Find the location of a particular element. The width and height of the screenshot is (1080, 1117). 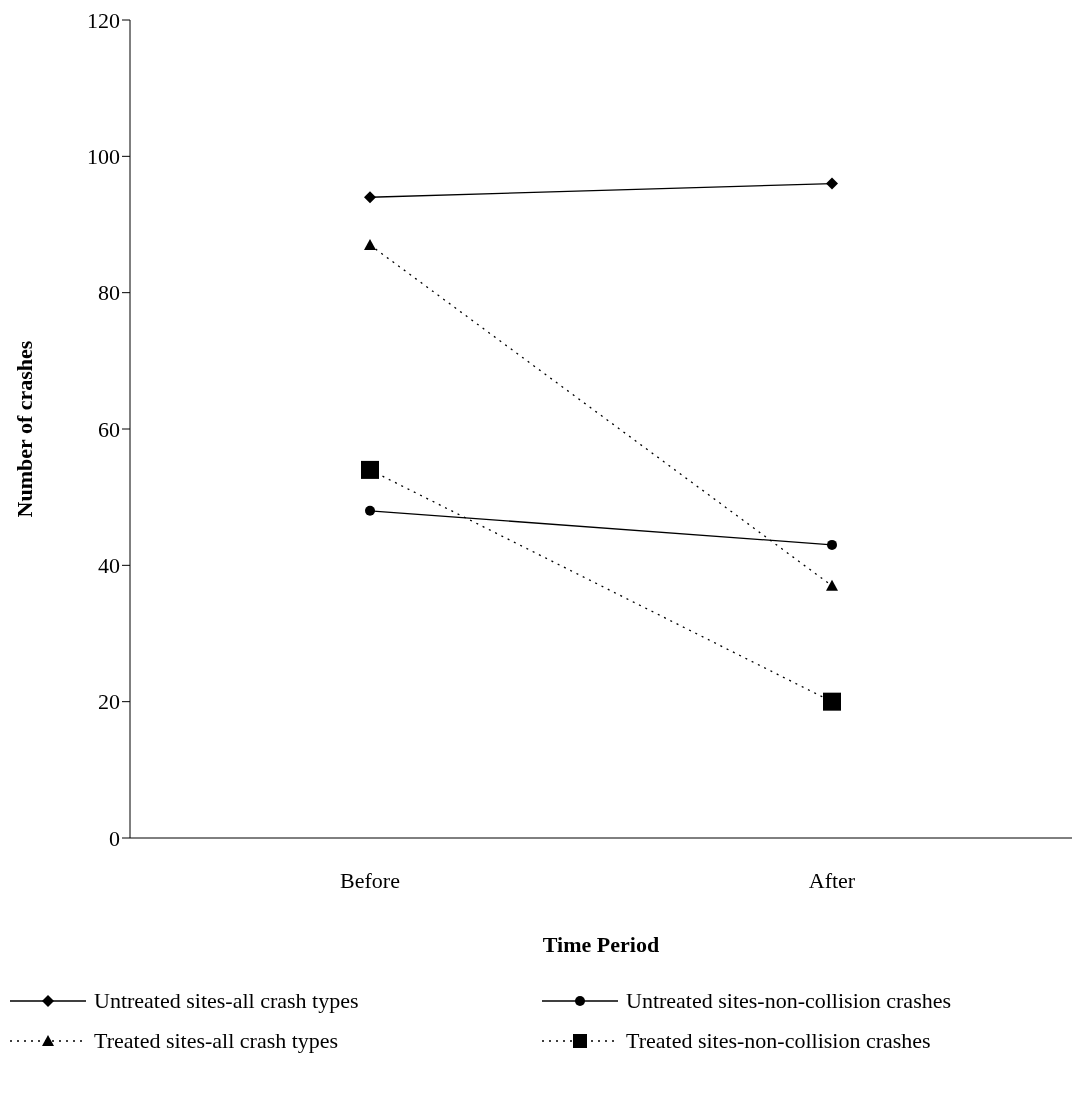

legend-label: Treated sites-all crash types is located at coordinates (216, 1041).